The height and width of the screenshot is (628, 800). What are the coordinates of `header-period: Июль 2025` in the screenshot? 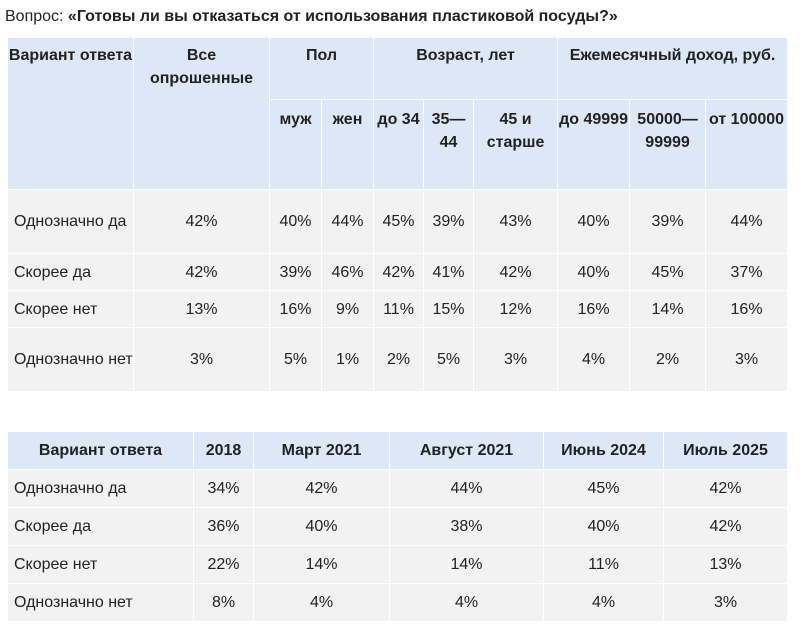 It's located at (725, 450).